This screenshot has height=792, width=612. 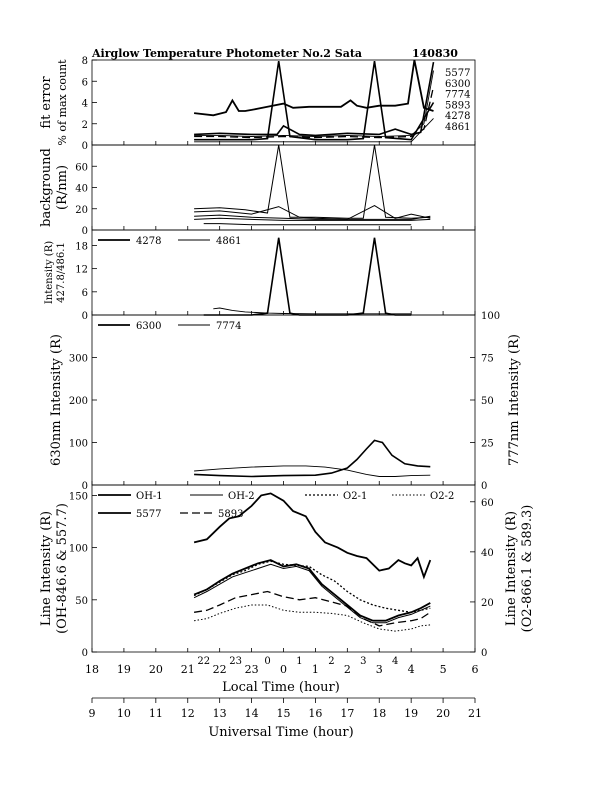 I want to click on y-tick-label-blue-lines: 18, so click(x=81, y=246).